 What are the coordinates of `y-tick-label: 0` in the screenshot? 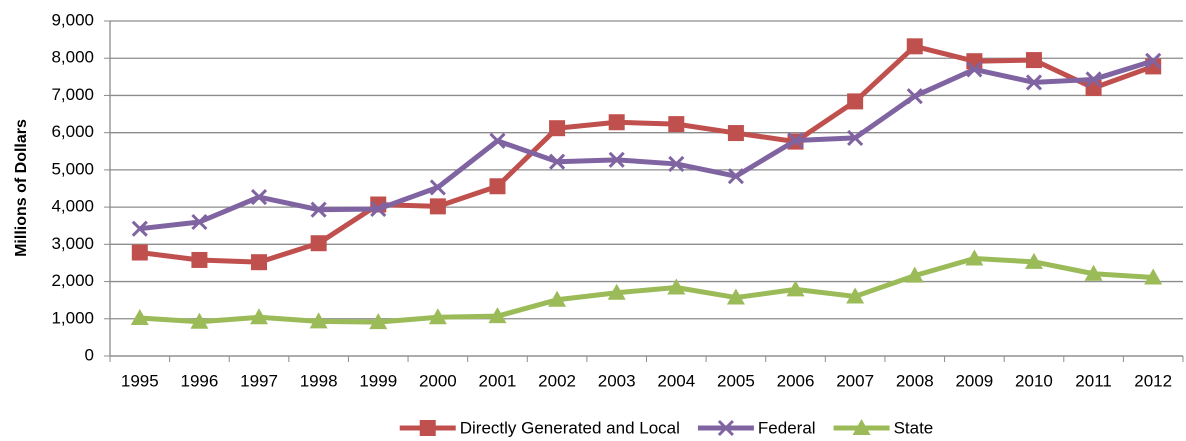 It's located at (89, 354).